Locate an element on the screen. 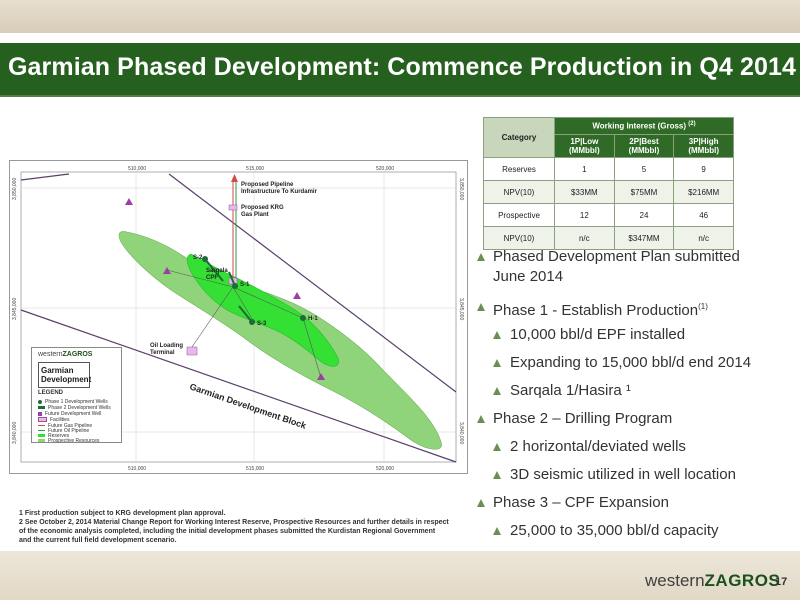  legend-item: Phase 1 Development Wells is located at coordinates (73, 402).